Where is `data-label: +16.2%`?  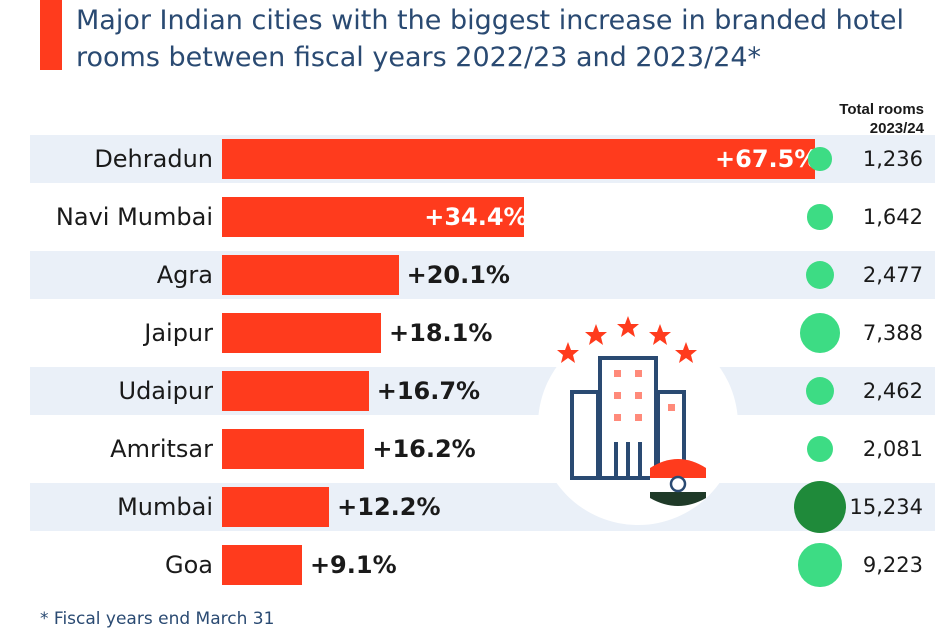
data-label: +16.2% is located at coordinates (424, 449).